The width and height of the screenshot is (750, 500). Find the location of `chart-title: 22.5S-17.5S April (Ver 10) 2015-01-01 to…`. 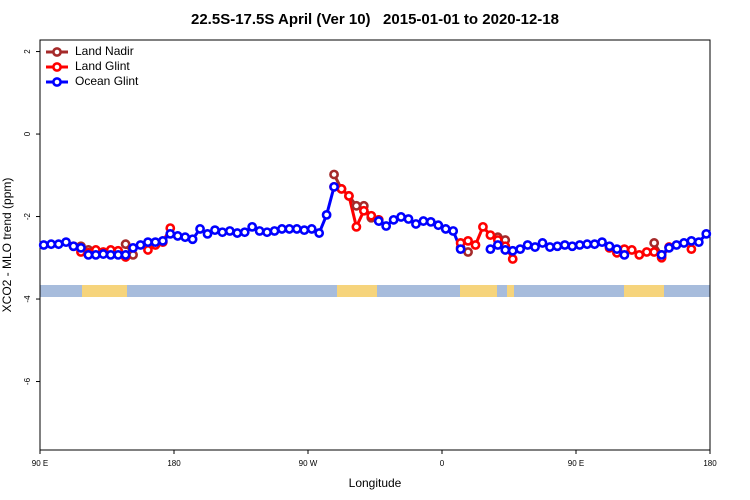

chart-title: 22.5S-17.5S April (Ver 10) 2015-01-01 to… is located at coordinates (375, 19).